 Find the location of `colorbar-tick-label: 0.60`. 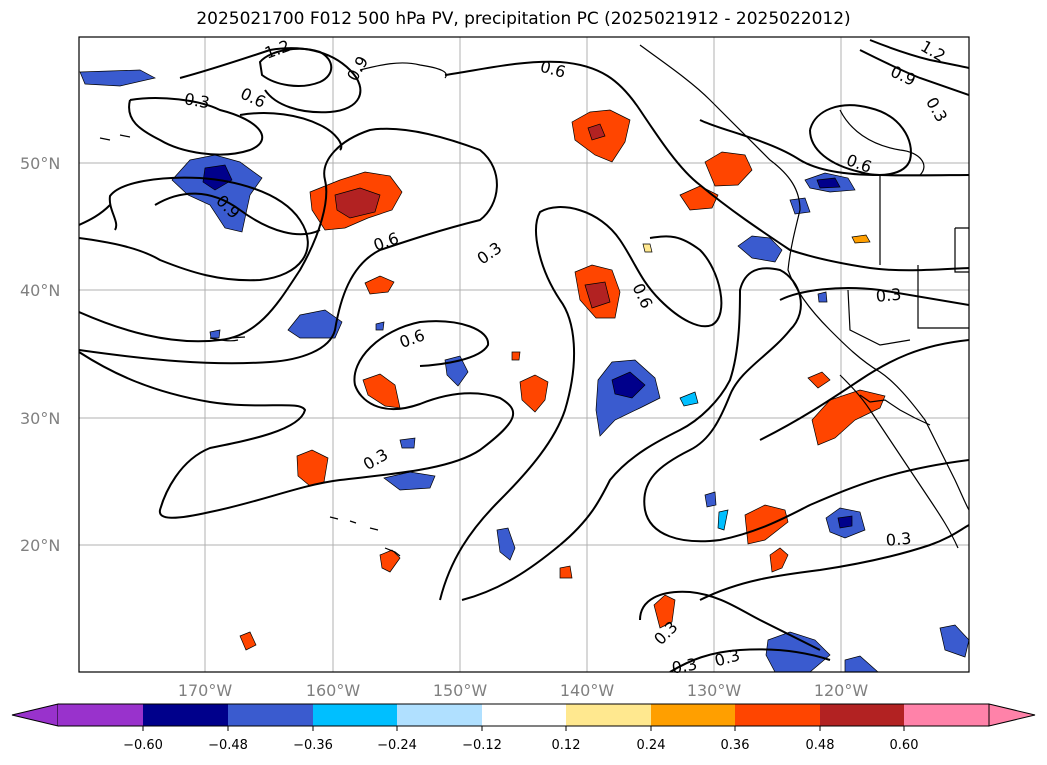

colorbar-tick-label: 0.60 is located at coordinates (904, 745).